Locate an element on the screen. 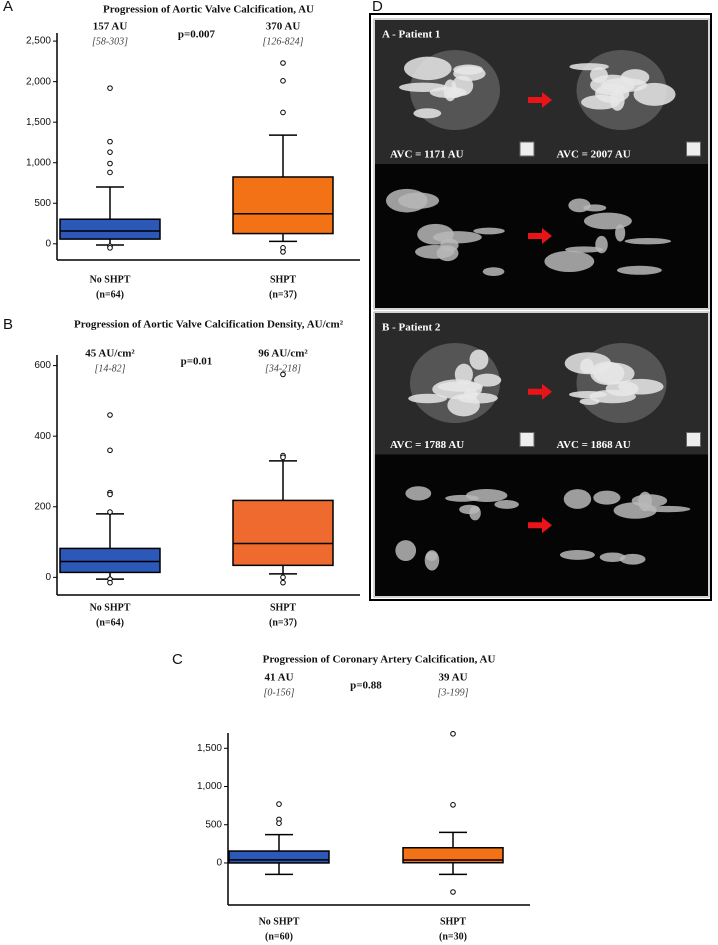  median-label: 39 AU is located at coordinates (452, 678).